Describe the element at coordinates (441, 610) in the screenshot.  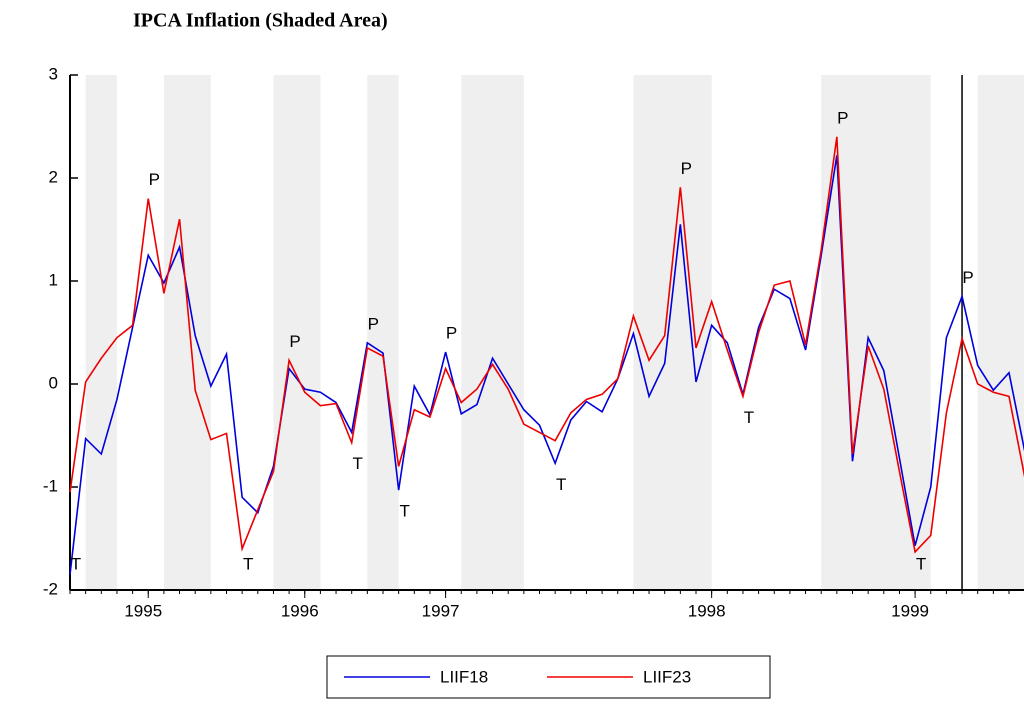
I see `x-tick-label: 1997` at that location.